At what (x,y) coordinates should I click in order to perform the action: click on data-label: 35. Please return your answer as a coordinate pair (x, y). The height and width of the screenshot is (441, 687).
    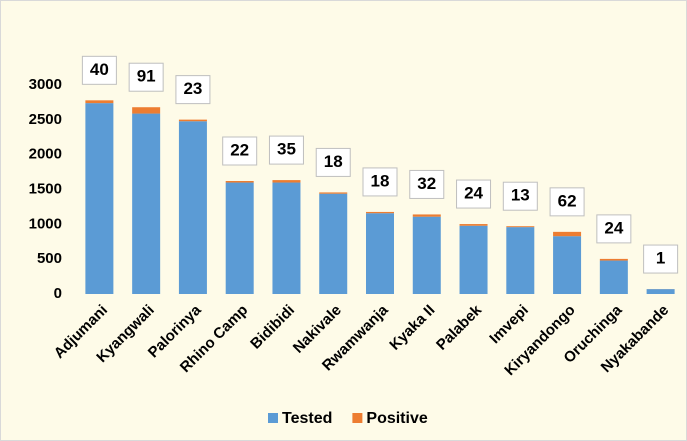
    Looking at the image, I should click on (286, 149).